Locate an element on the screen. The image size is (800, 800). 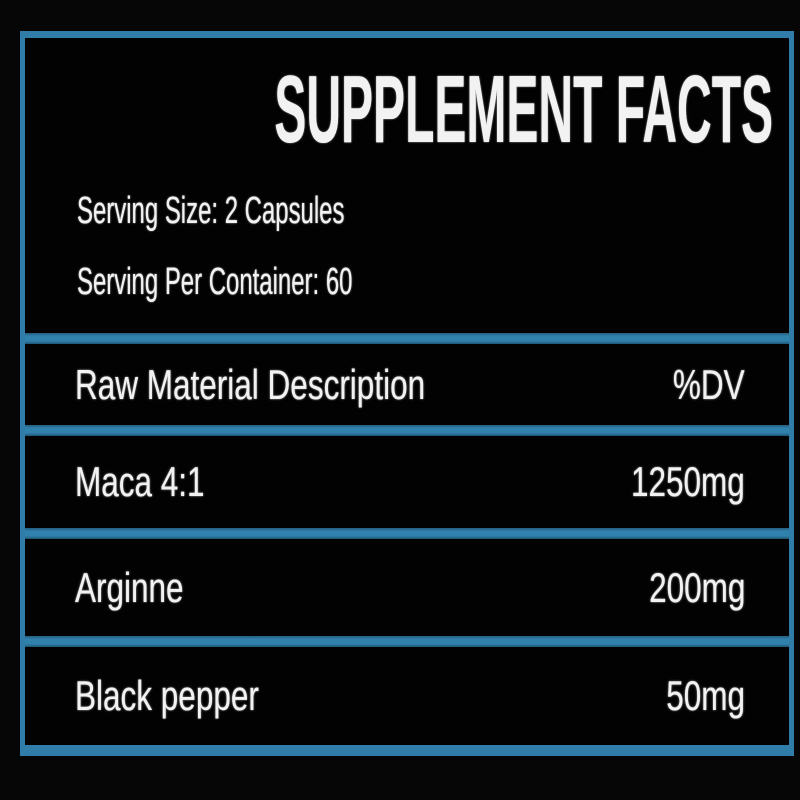
serving-size-text: Serving Size: 2 Capsules is located at coordinates (211, 211).